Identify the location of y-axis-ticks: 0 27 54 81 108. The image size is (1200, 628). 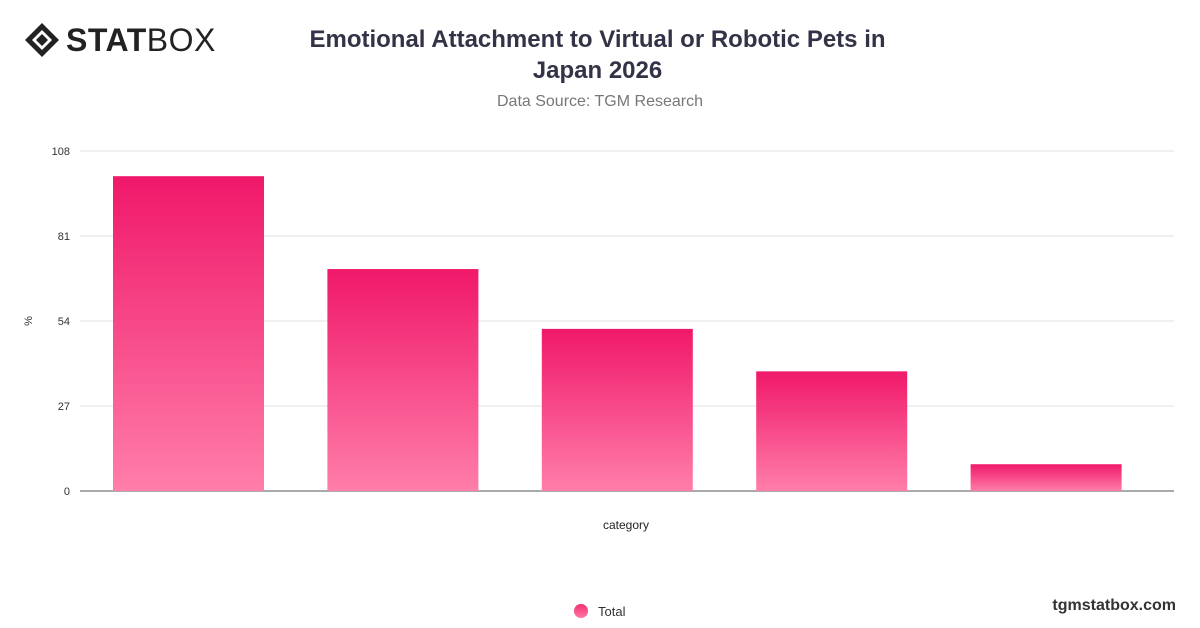
(61, 322).